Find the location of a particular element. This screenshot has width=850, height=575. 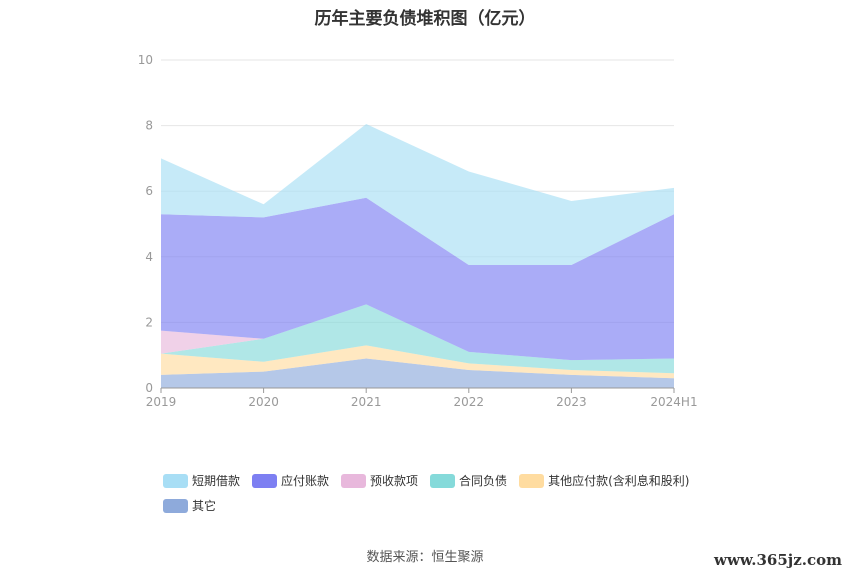

y-tick-label: 0 is located at coordinates (149, 388).